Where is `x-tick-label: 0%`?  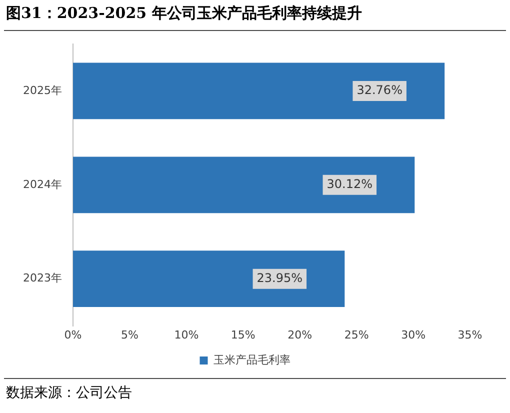 x-tick-label: 0% is located at coordinates (73, 335).